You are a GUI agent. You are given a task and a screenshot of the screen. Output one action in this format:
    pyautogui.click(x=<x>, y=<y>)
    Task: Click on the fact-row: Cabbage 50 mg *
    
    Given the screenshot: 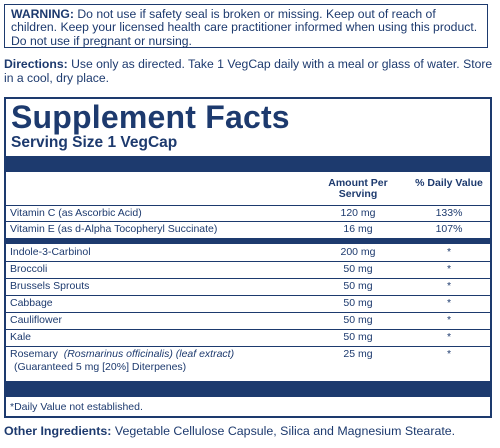 What is the action you would take?
    pyautogui.click(x=248, y=303)
    